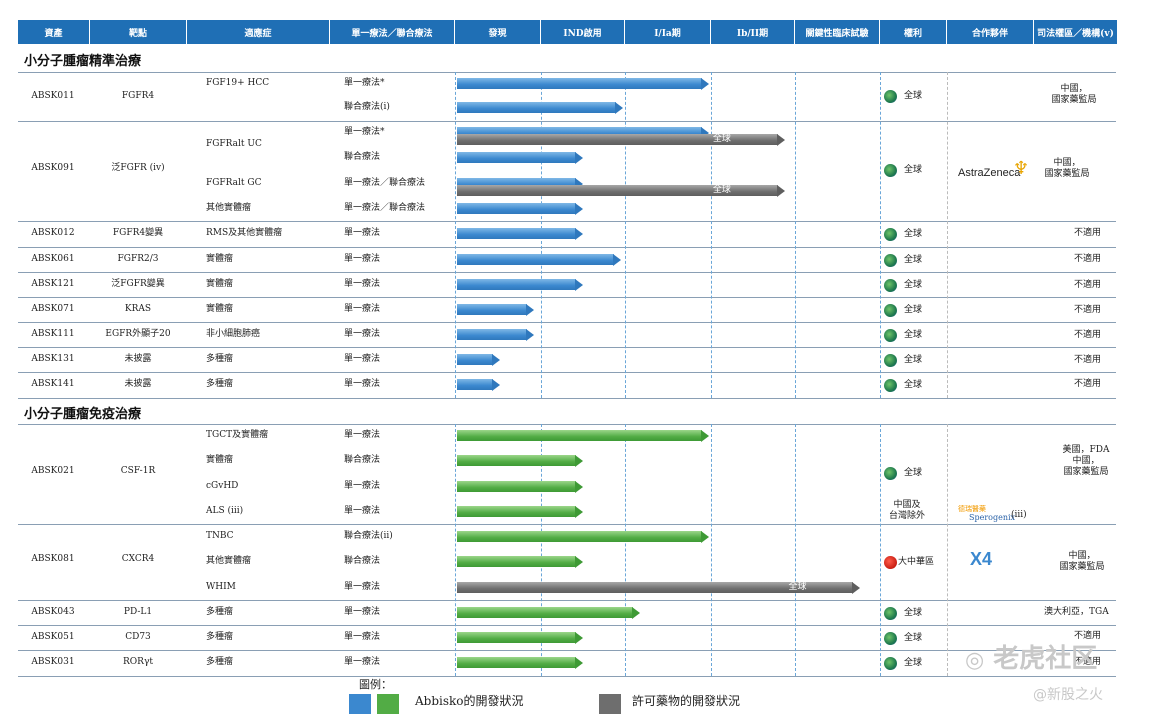 The width and height of the screenshot is (1152, 721). Describe the element at coordinates (992, 517) in the screenshot. I see `partner-sperogenix: Sperogenix` at that location.